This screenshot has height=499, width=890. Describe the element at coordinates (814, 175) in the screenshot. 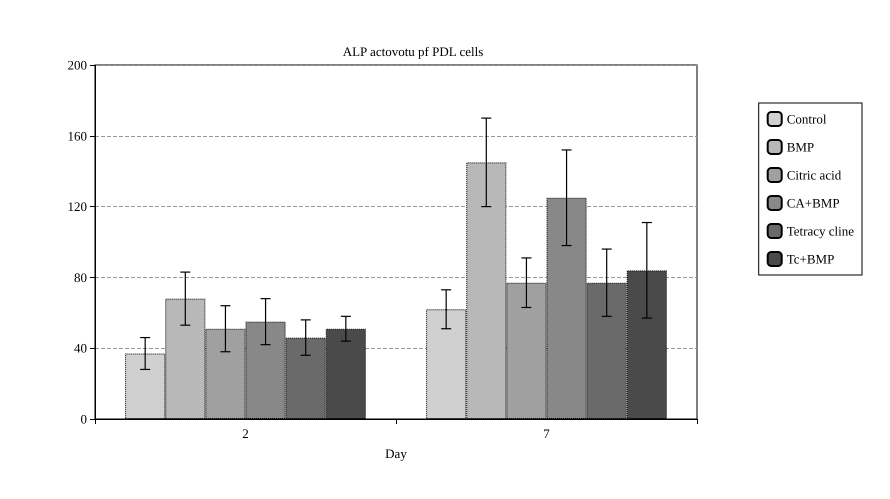

I see `legend-label: Citric acid` at that location.